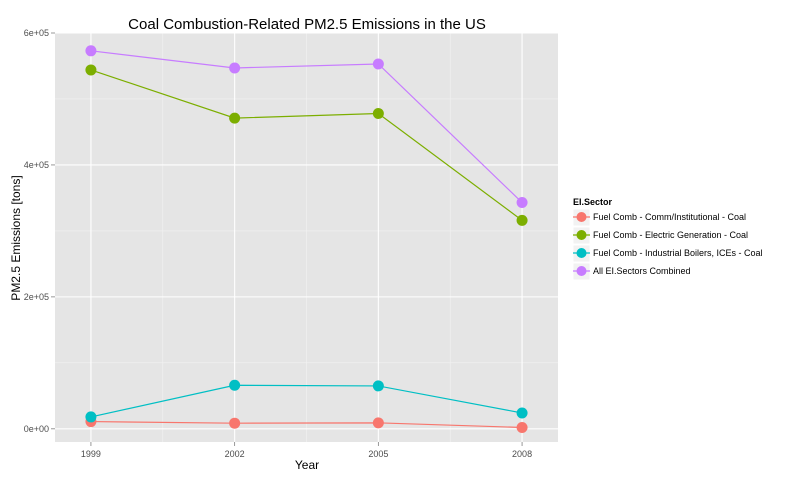  I want to click on x-axis-ticks: 1999 2002 2005 2008, so click(306, 450).